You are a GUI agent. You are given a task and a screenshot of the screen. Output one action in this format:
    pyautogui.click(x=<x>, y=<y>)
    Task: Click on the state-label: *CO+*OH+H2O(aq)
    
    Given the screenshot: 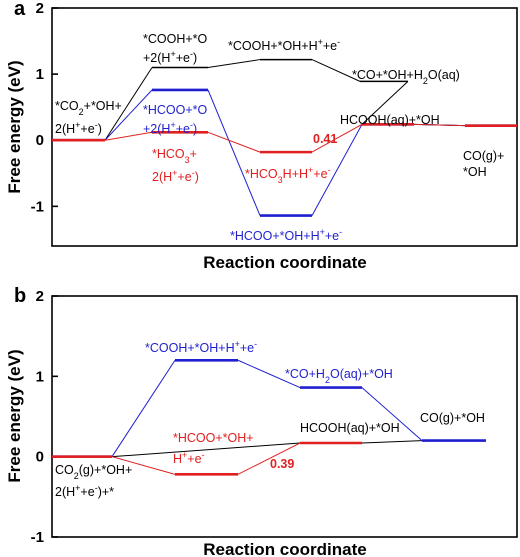 What is the action you would take?
    pyautogui.click(x=406, y=77)
    